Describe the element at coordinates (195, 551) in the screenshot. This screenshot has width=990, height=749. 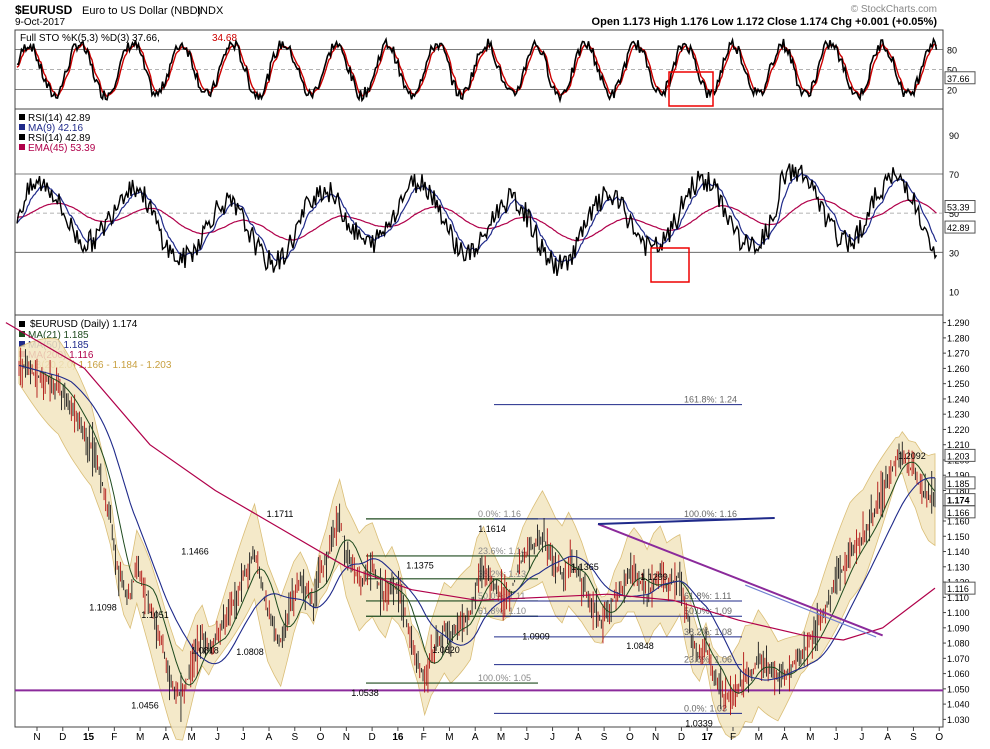
I see `price-annotation: 1.1466` at that location.